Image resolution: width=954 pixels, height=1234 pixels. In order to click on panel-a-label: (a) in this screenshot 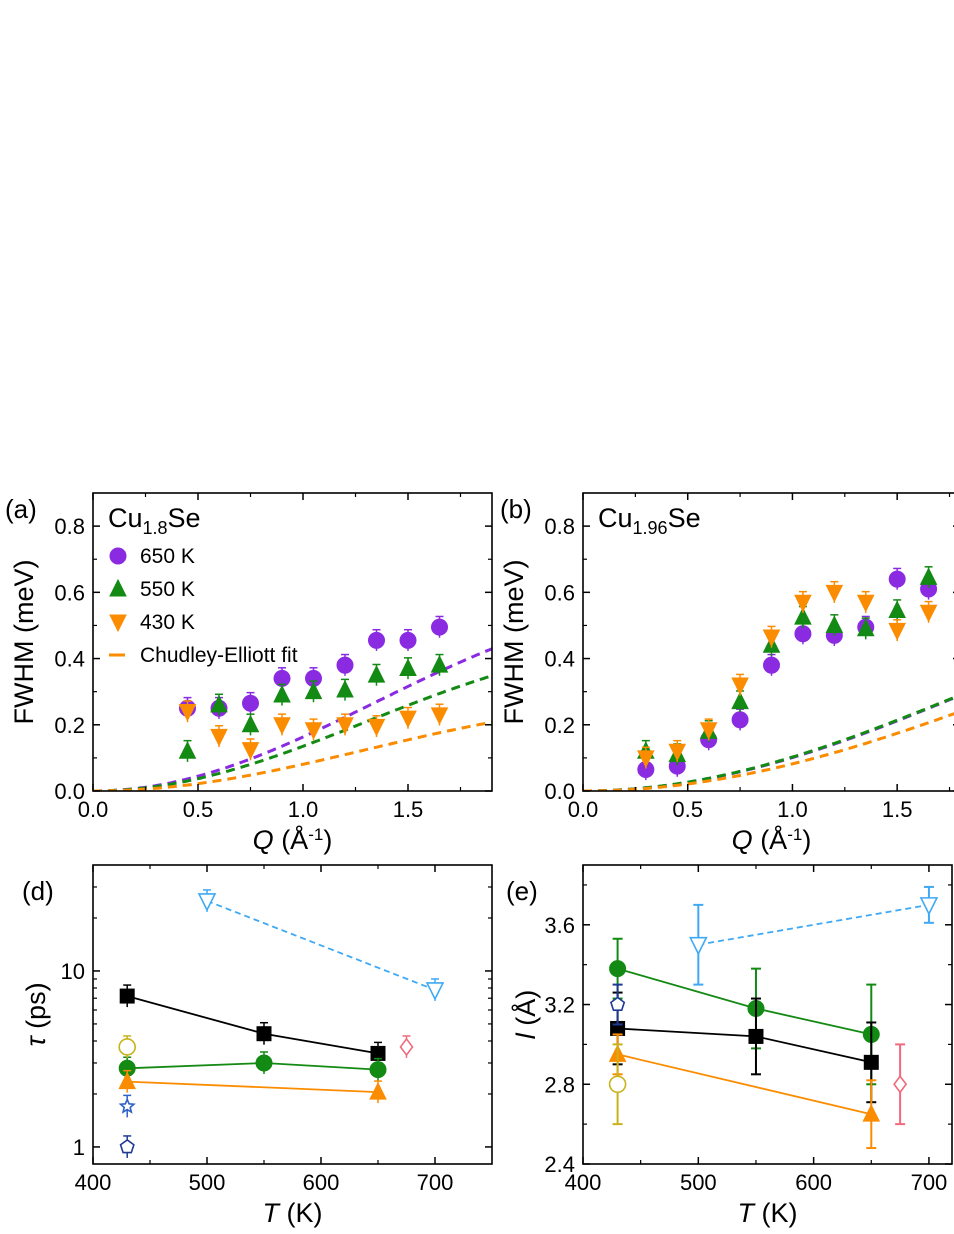, I will do `click(21, 509)`.